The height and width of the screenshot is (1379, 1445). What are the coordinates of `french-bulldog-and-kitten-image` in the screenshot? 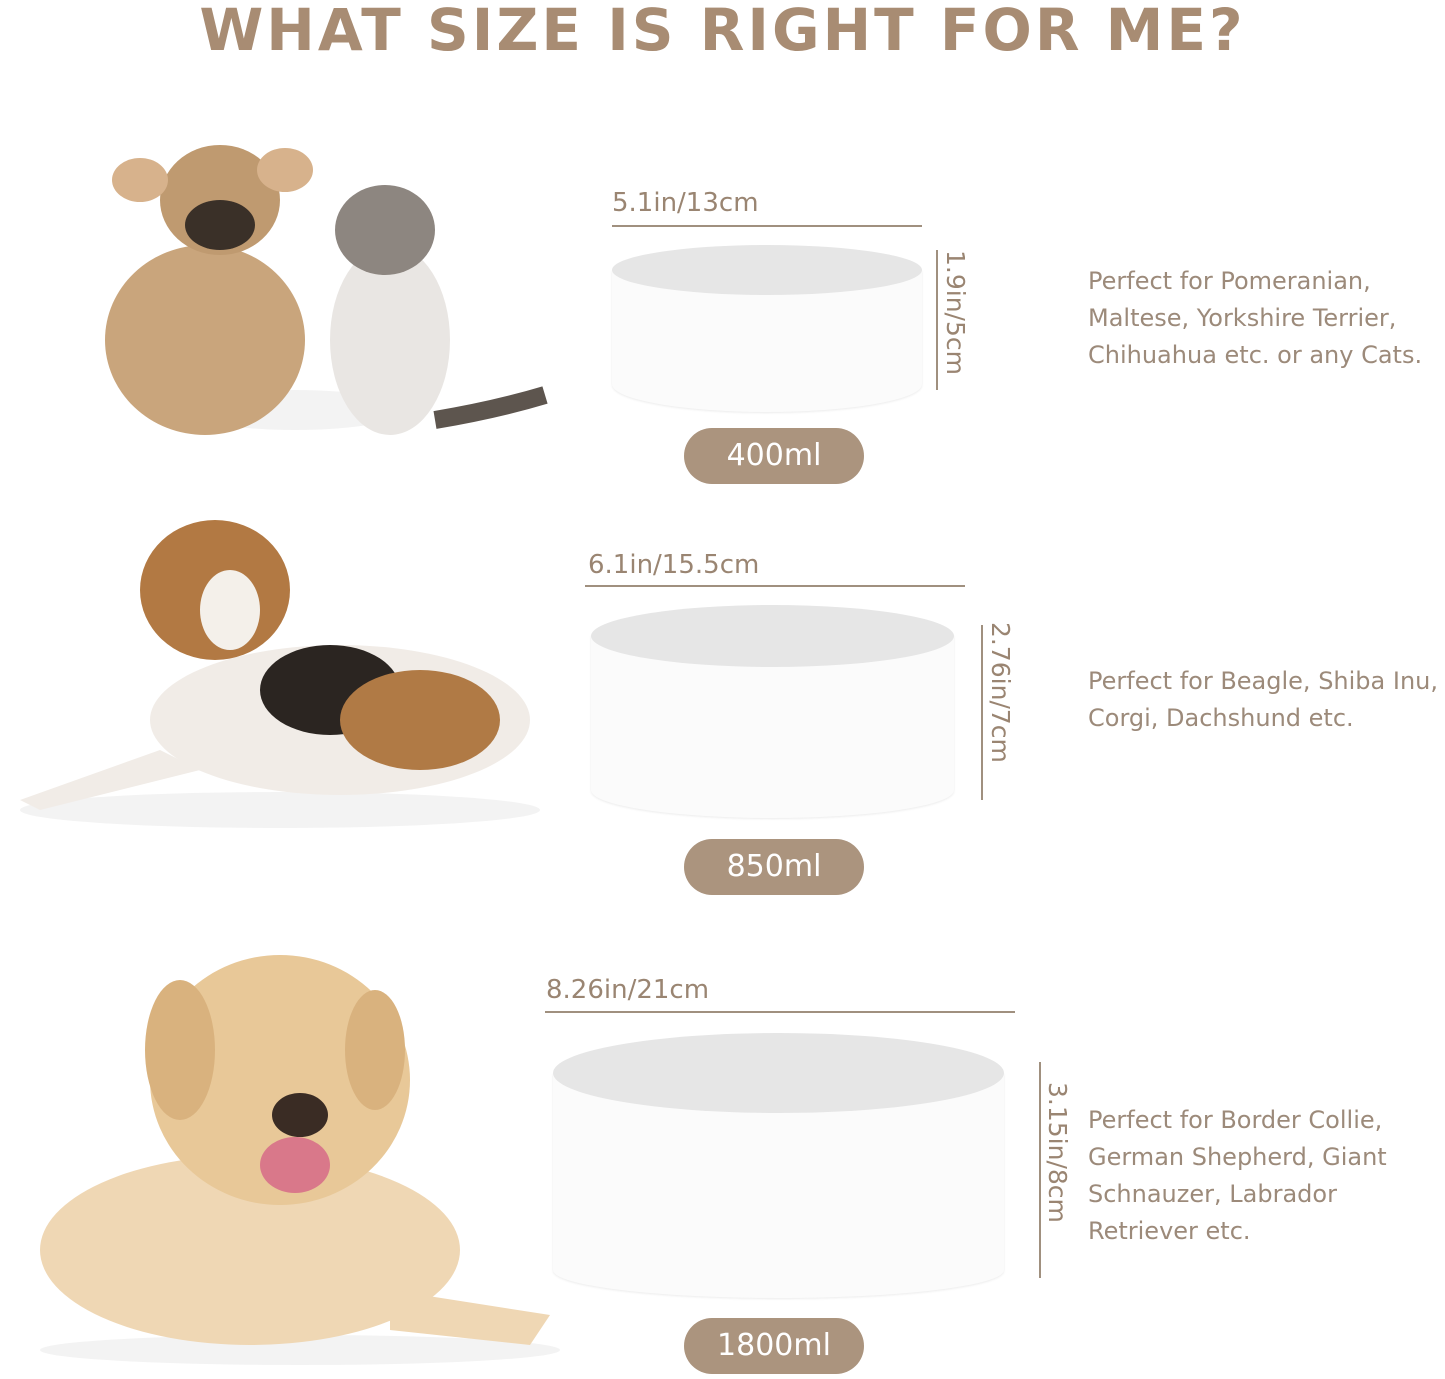 It's located at (326, 290).